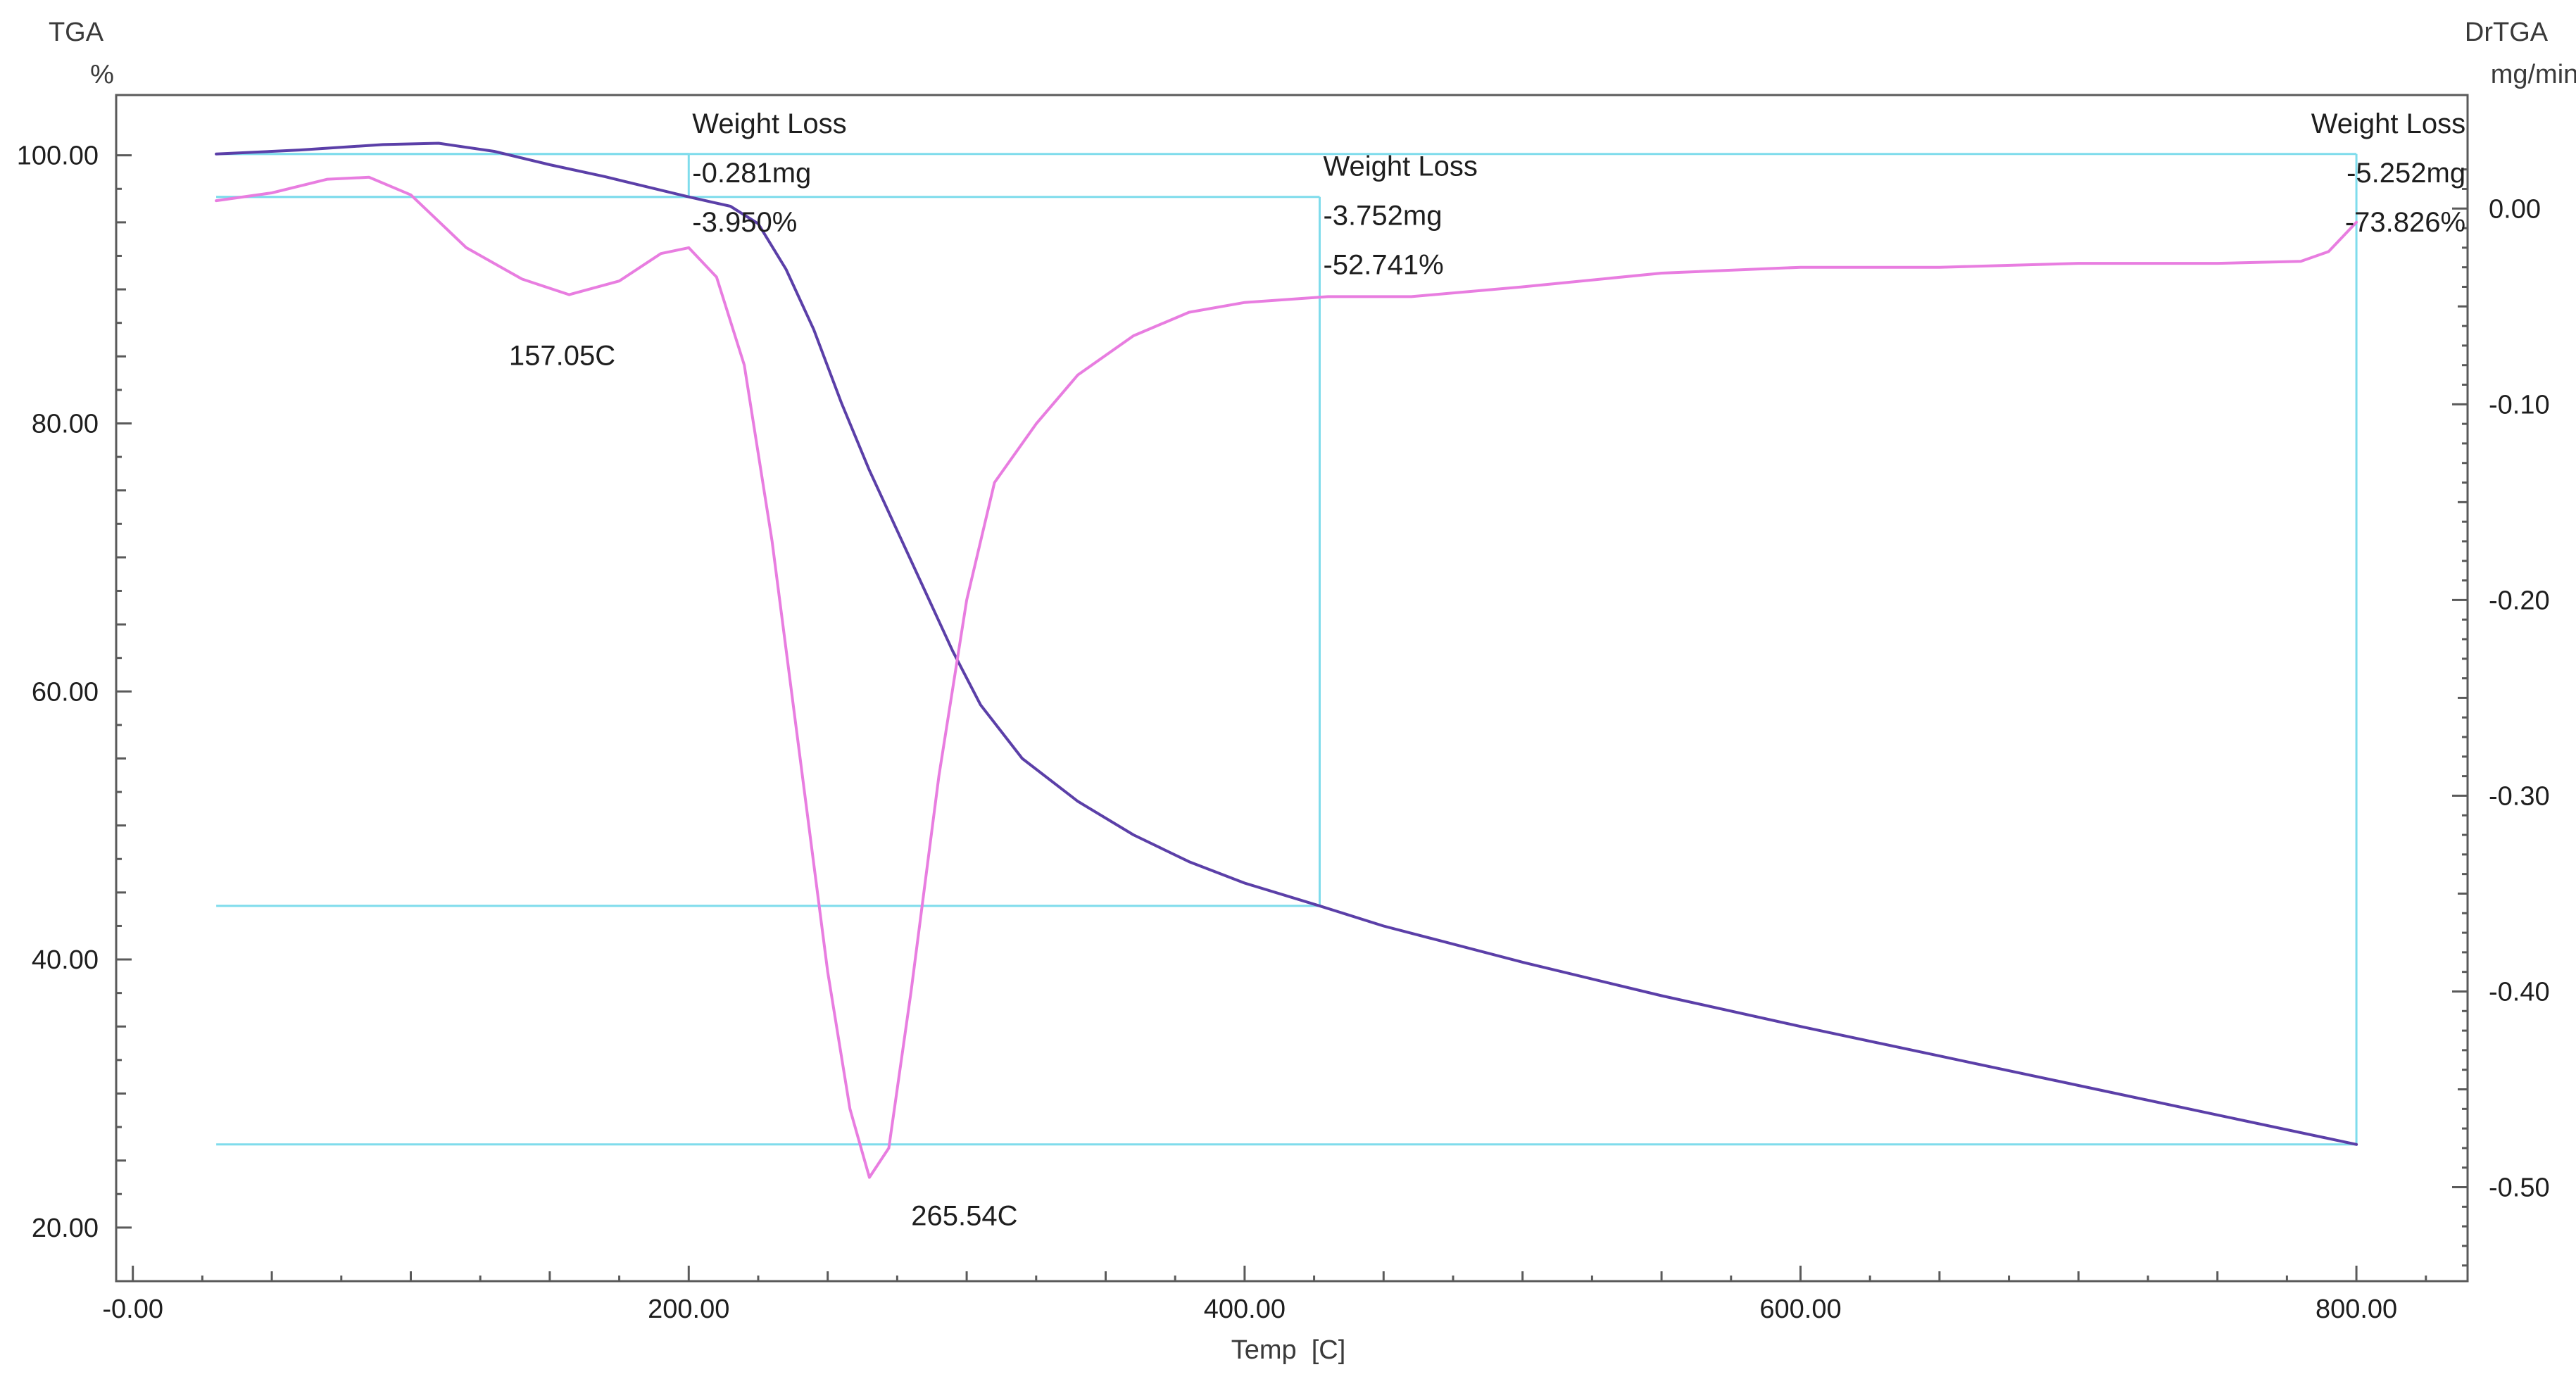 This screenshot has height=1379, width=2576. I want to click on right-axis-unit: mg/min, so click(2533, 74).